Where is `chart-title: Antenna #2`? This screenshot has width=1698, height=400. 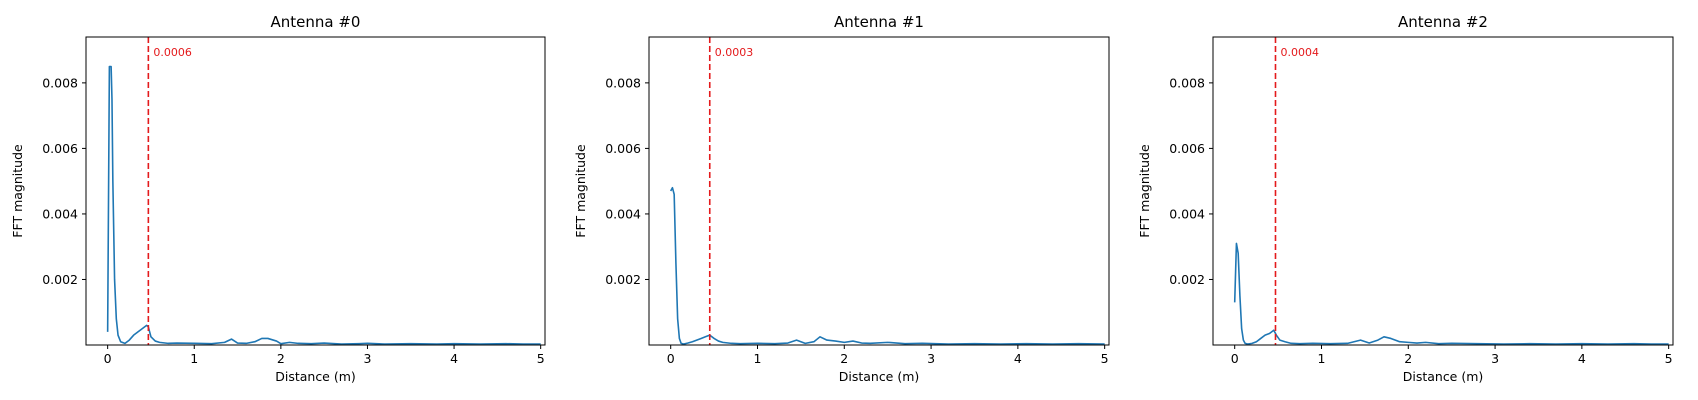 chart-title: Antenna #2 is located at coordinates (1443, 22).